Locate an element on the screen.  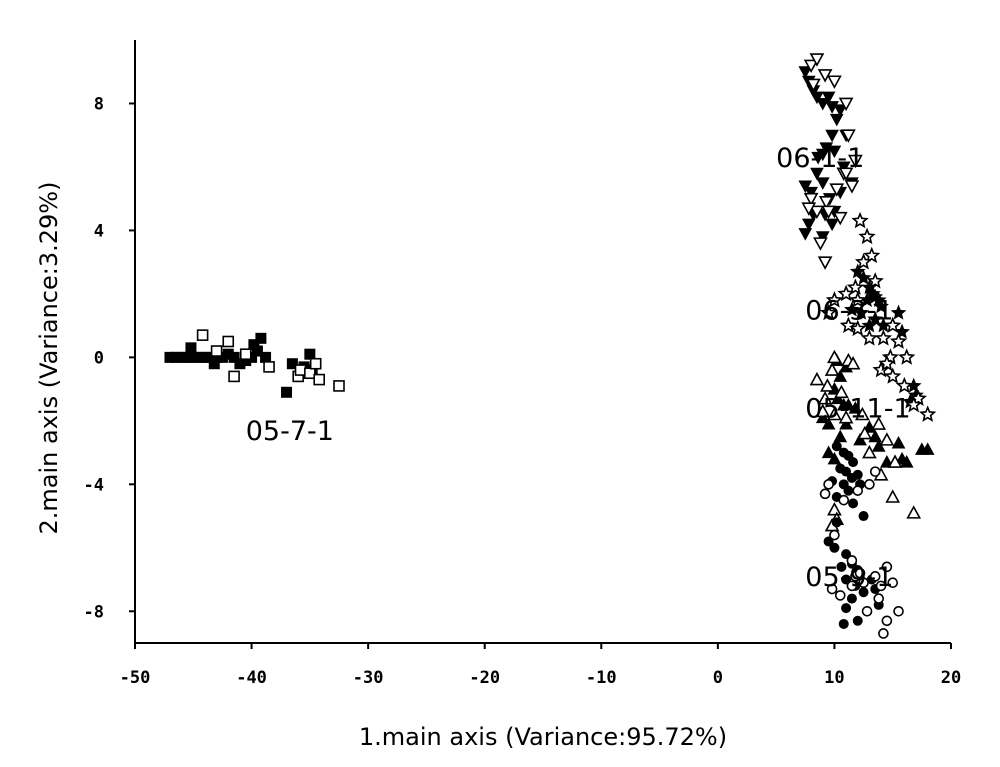
x-tick-label: 0 is located at coordinates (718, 678).